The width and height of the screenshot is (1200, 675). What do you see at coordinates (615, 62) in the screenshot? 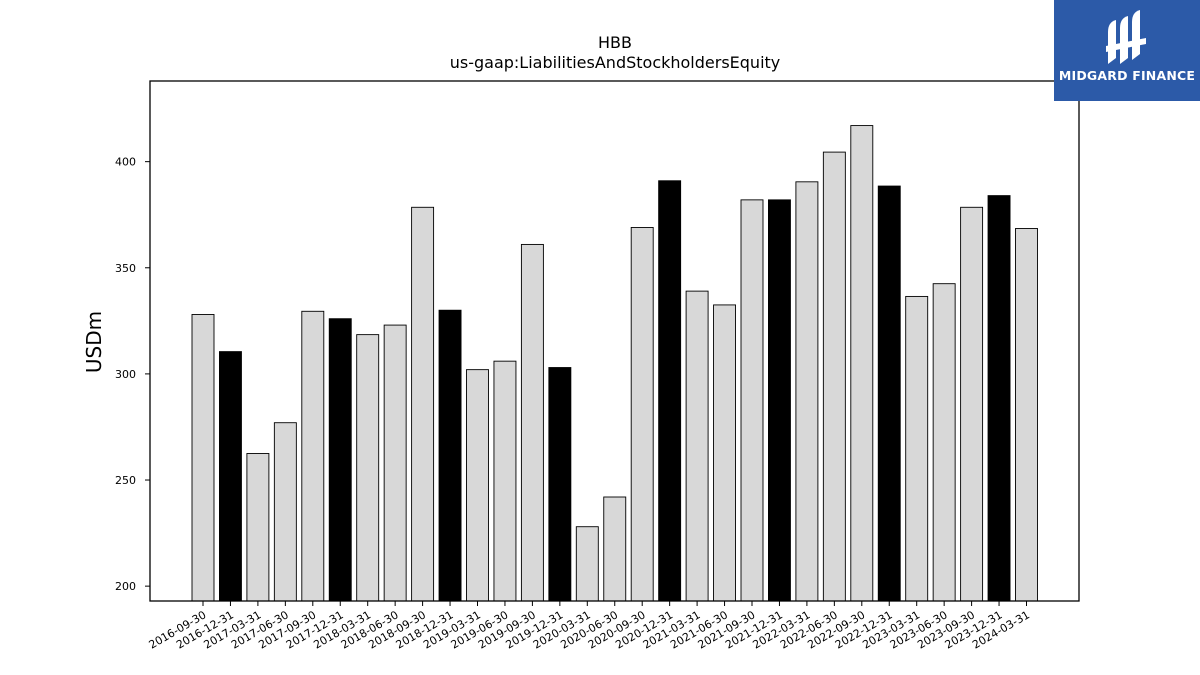
I see `chart-subtitle: us-gaap:LiabilitiesAndStockholdersEquity` at bounding box center [615, 62].